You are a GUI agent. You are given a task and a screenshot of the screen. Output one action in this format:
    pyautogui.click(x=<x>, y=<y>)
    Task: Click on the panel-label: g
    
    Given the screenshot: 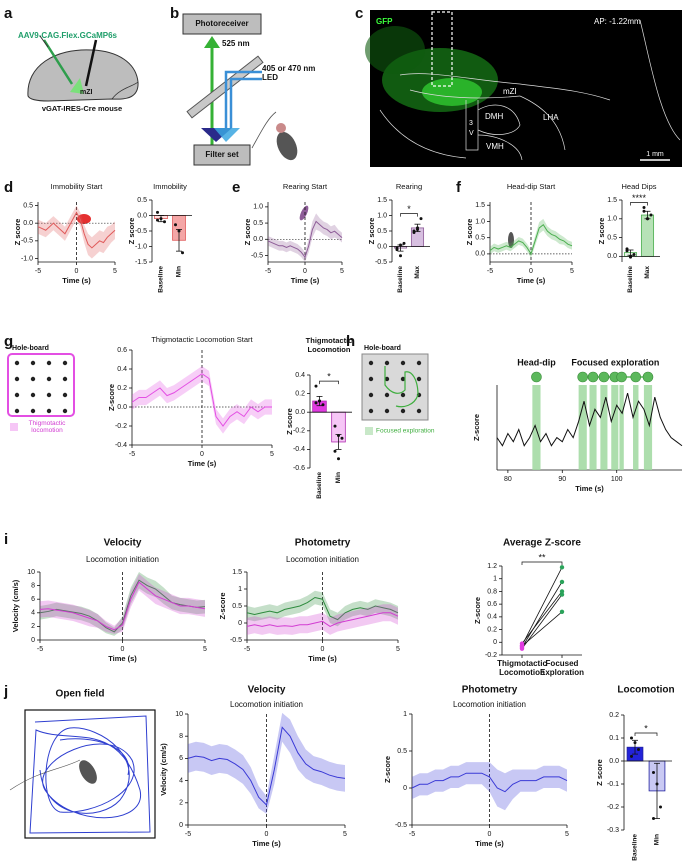 What is the action you would take?
    pyautogui.click(x=8, y=341)
    